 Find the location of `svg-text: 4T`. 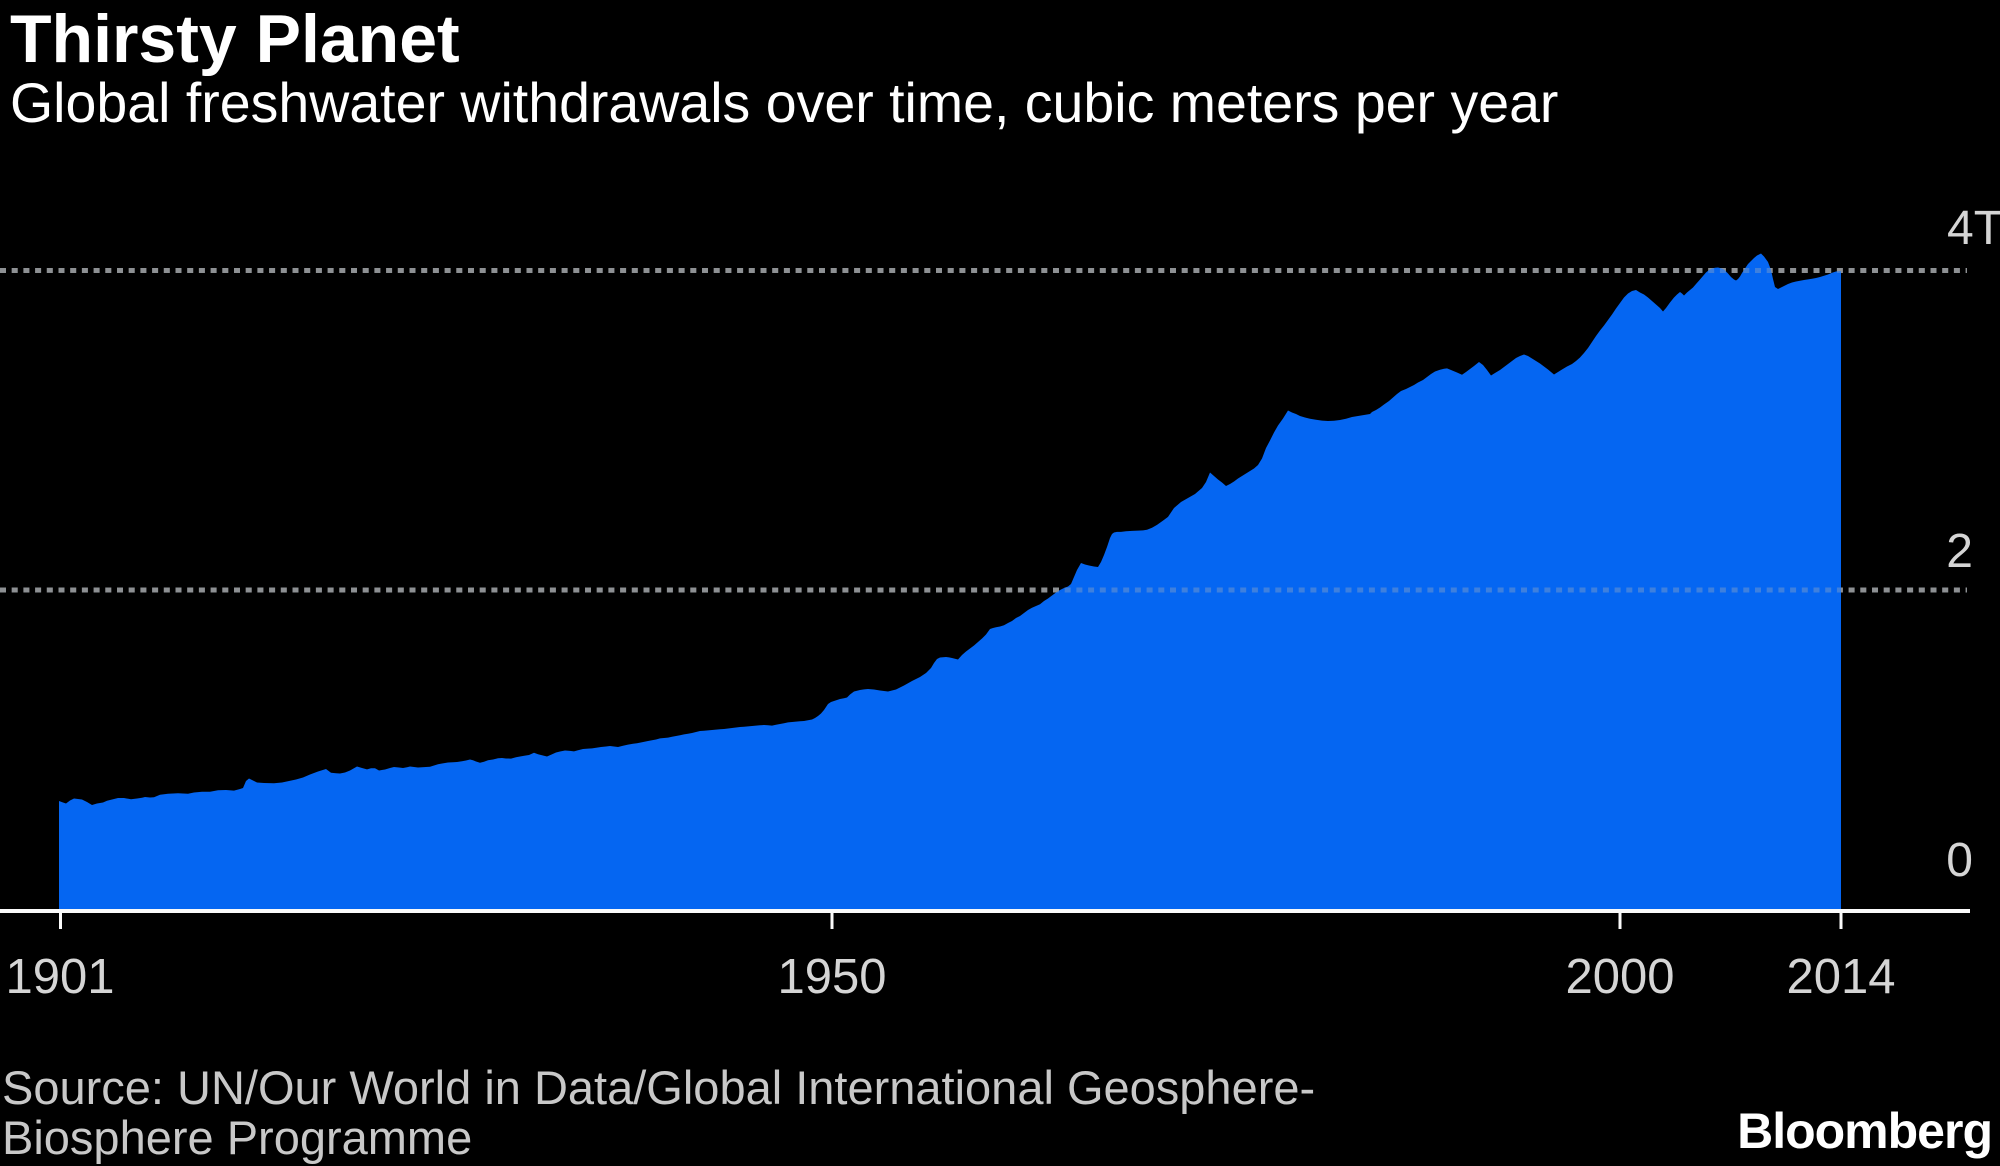

svg-text: 4T is located at coordinates (1973, 228).